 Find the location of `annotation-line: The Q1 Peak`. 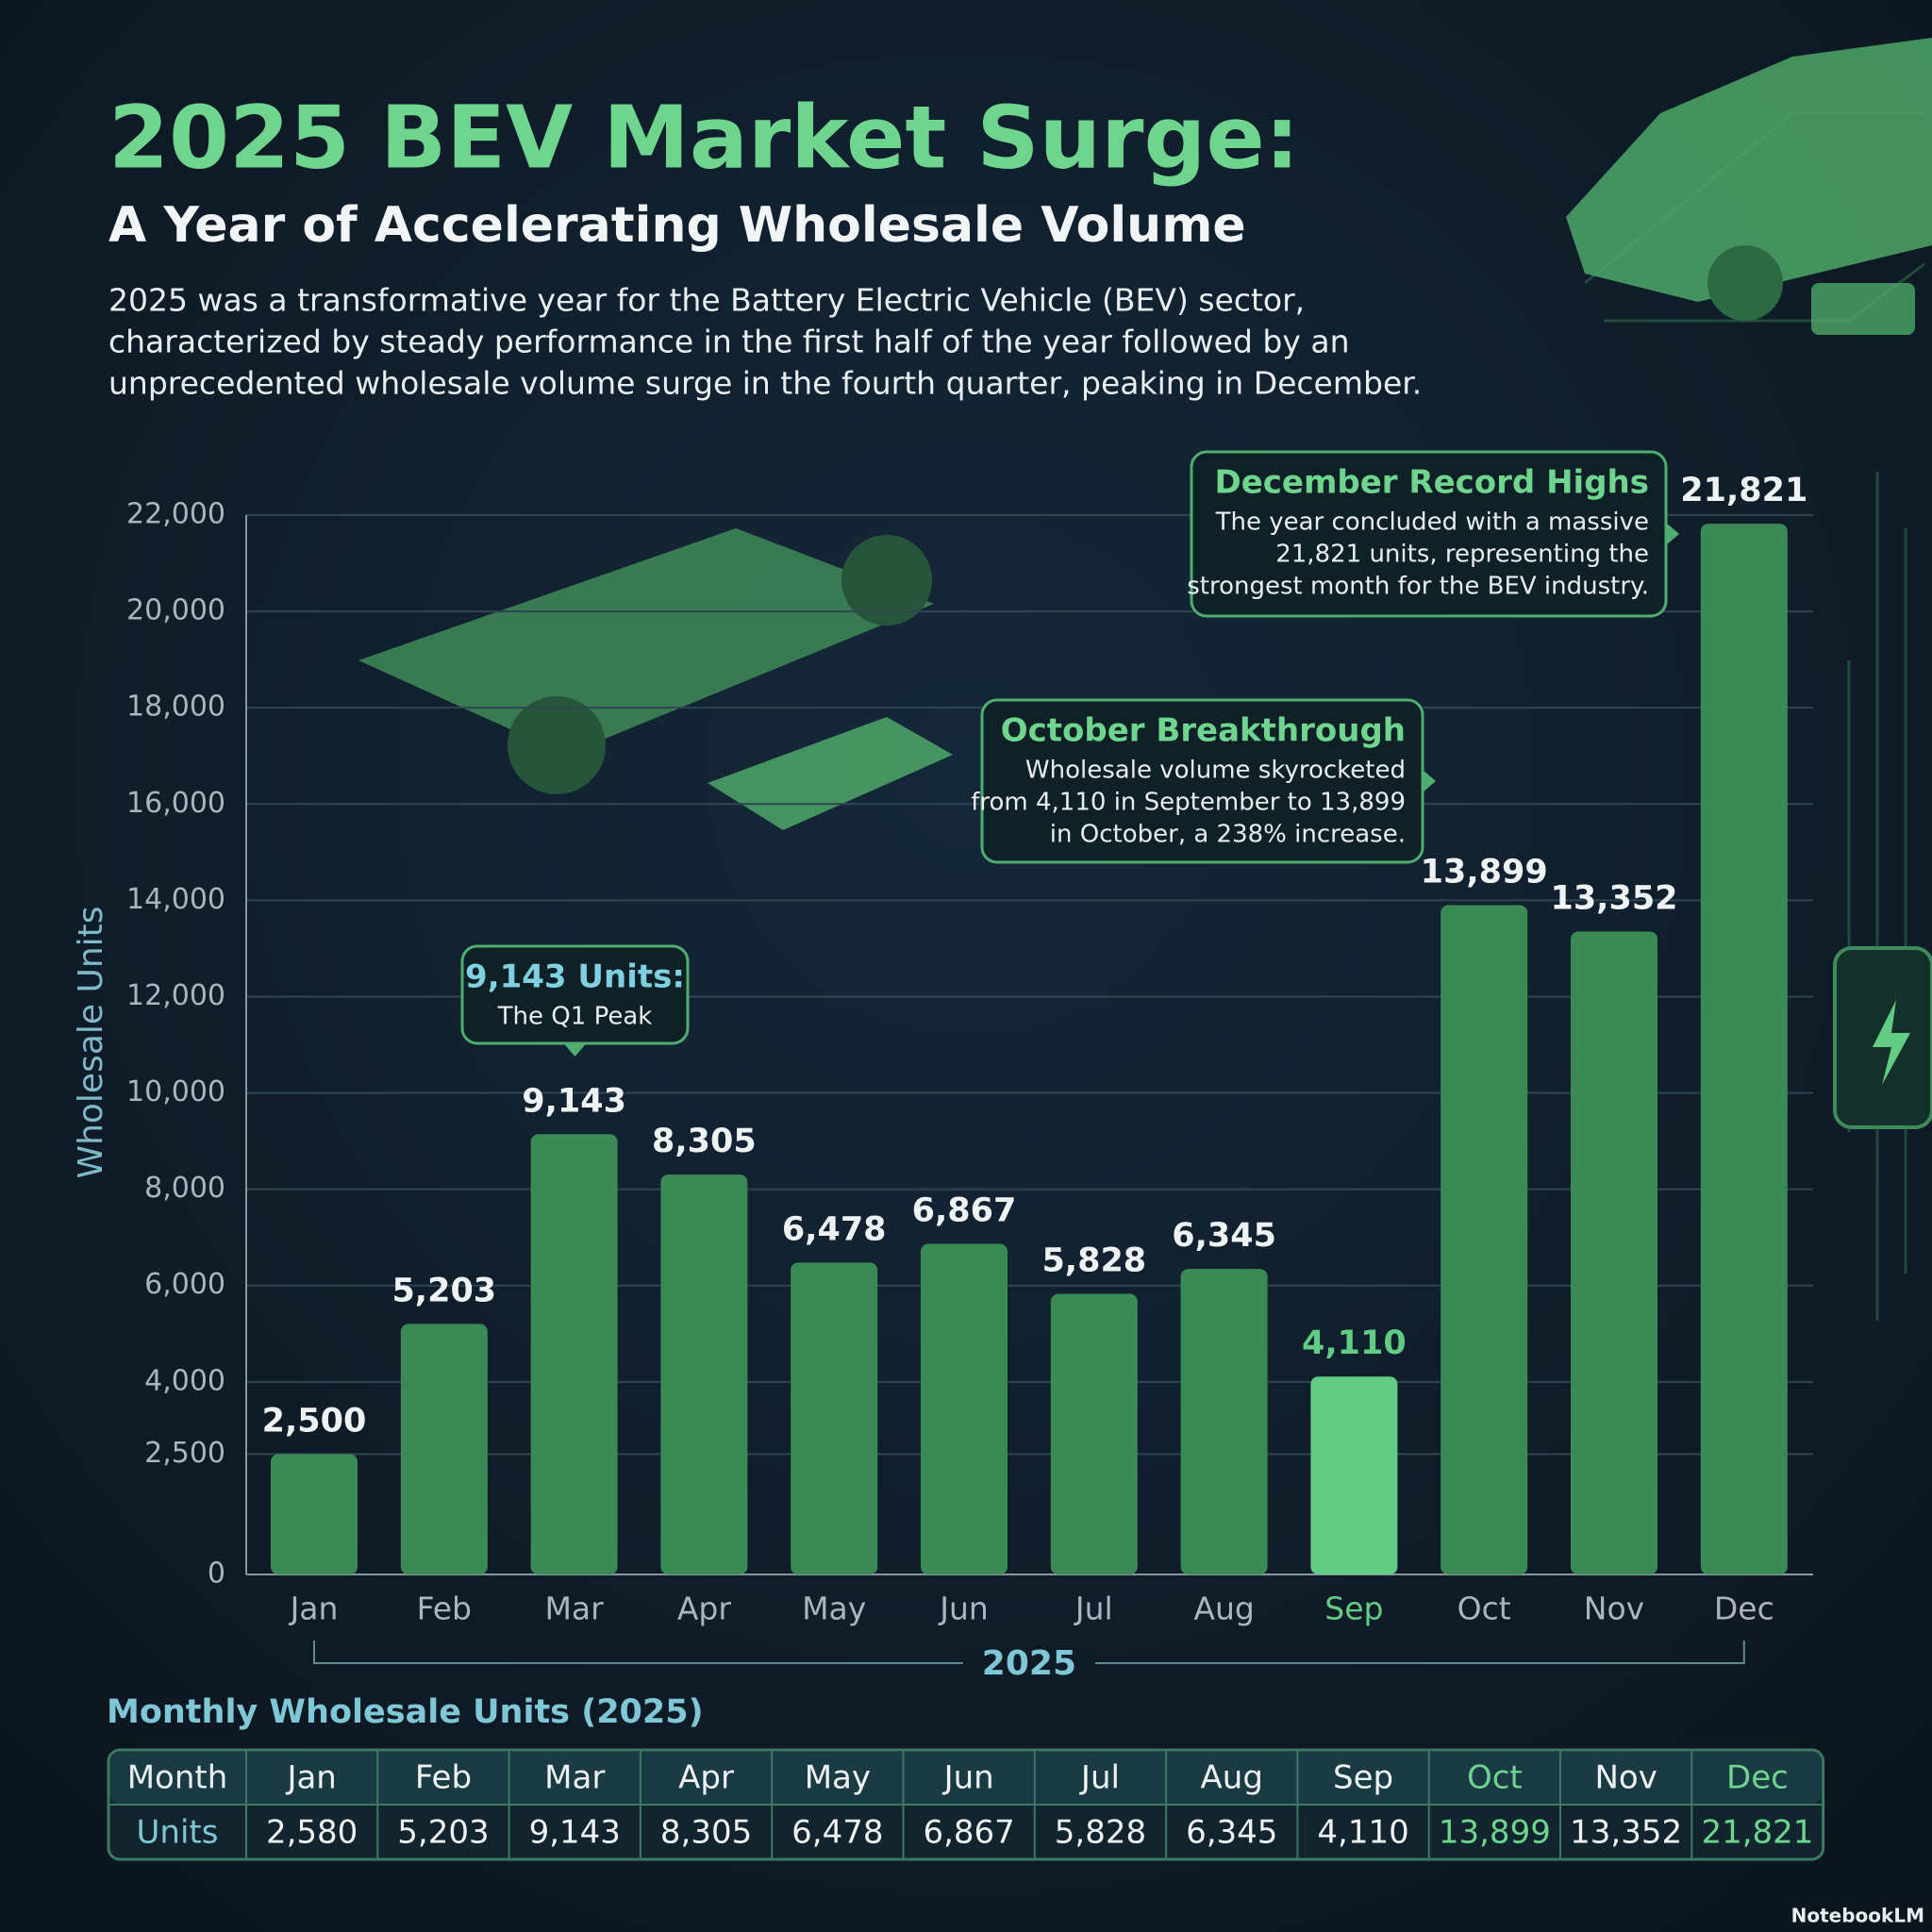

annotation-line: The Q1 Peak is located at coordinates (575, 1017).